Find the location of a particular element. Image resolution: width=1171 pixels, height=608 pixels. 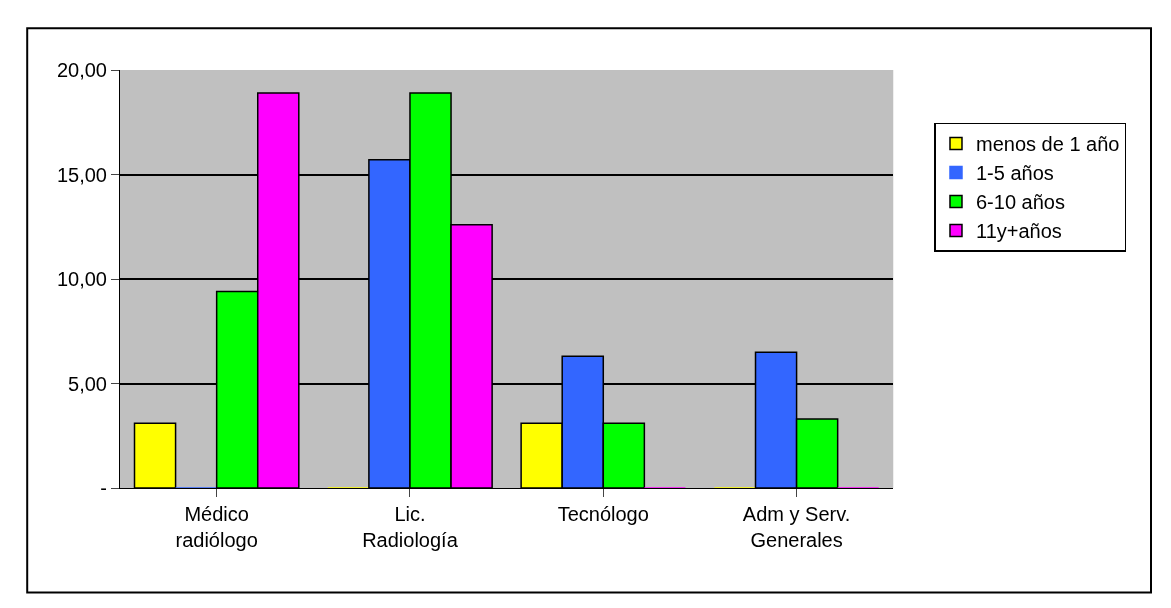

y-tick-label: - is located at coordinates (103, 488).